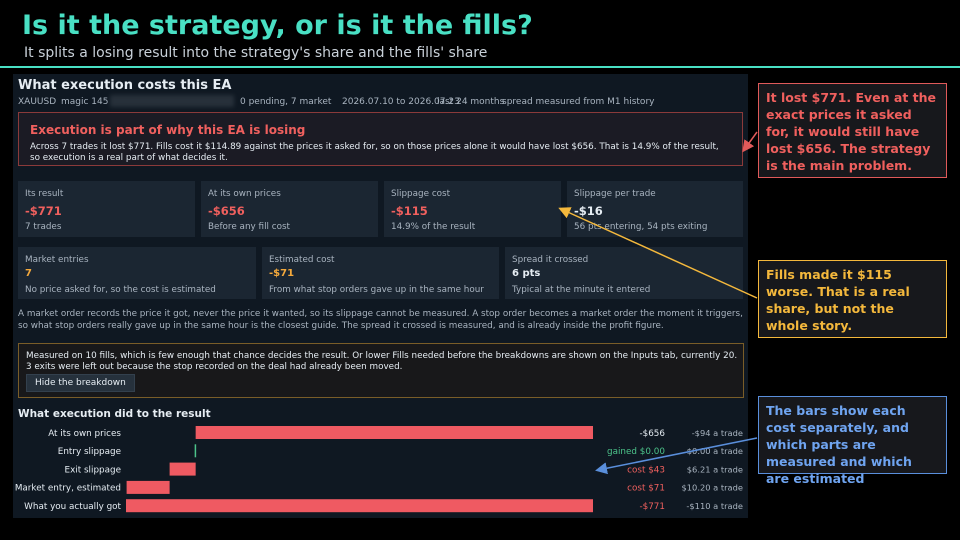  I want to click on bar-per-trade-label: $0.00 a trade, so click(715, 451).